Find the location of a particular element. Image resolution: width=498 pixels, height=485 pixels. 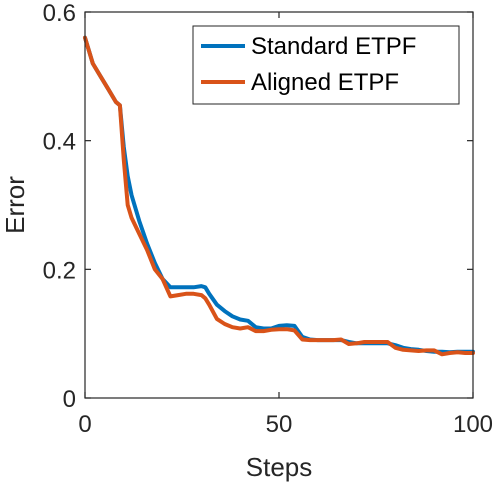

legend: Standard ETPF Aligned ETPF is located at coordinates (326, 65).